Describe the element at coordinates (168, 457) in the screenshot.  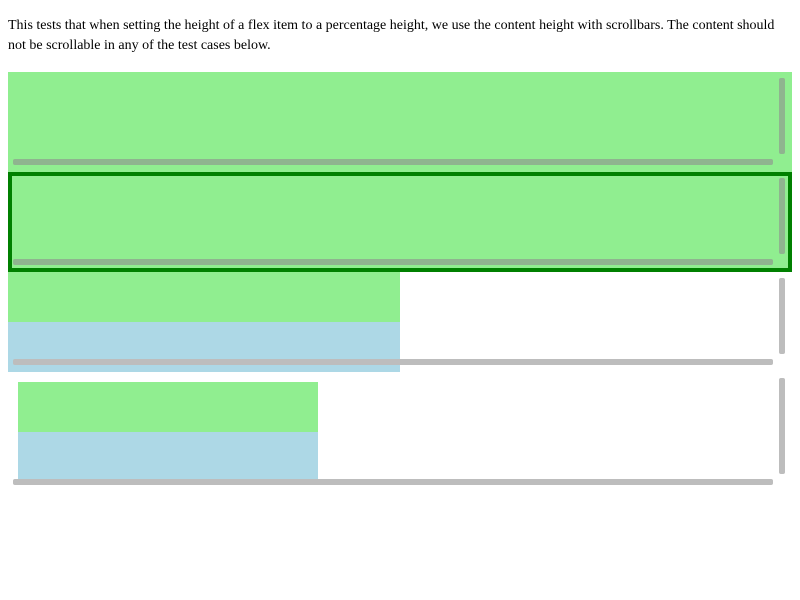
I see `blue-flex-item` at that location.